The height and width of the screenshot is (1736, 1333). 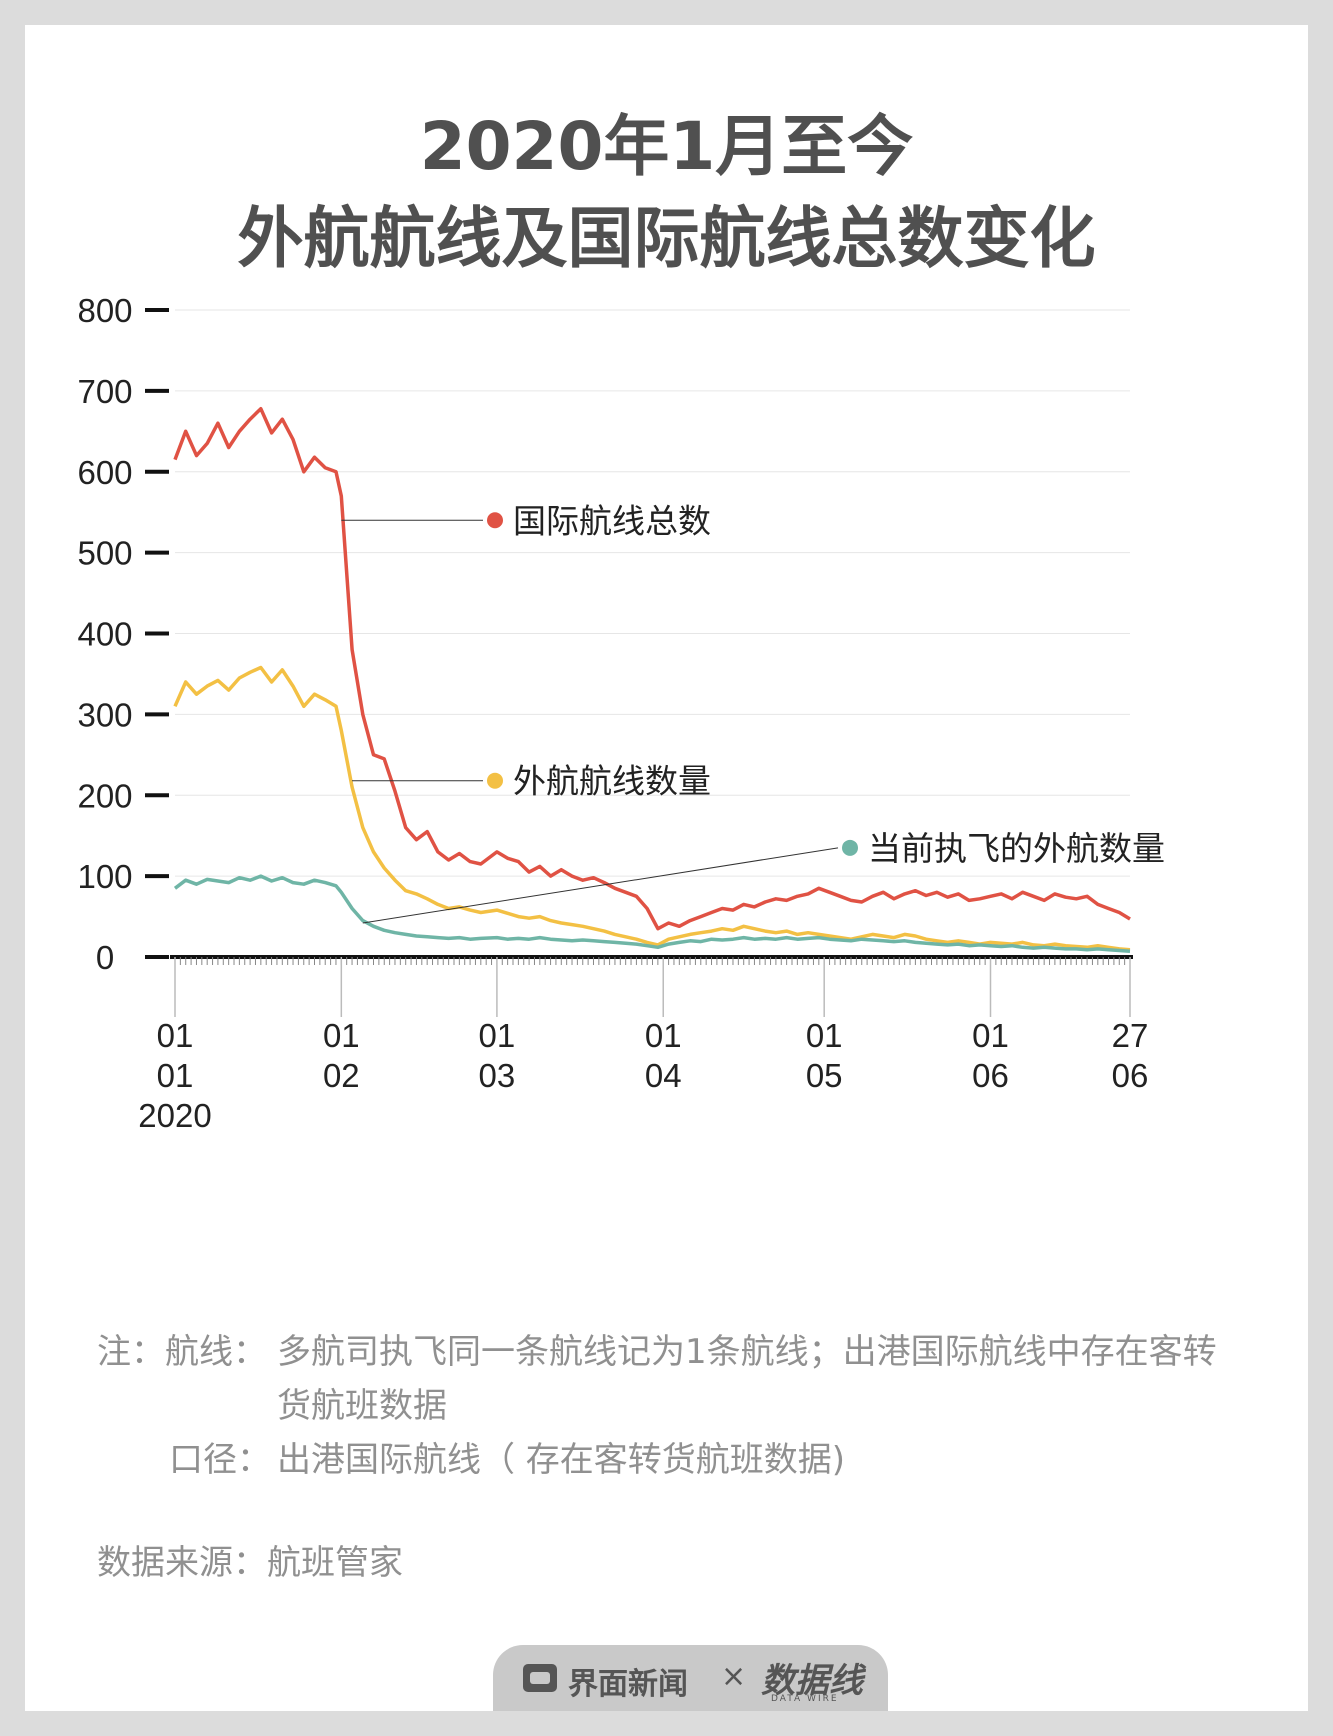 What do you see at coordinates (104, 553) in the screenshot?
I see `y-tick-label-500: 500` at bounding box center [104, 553].